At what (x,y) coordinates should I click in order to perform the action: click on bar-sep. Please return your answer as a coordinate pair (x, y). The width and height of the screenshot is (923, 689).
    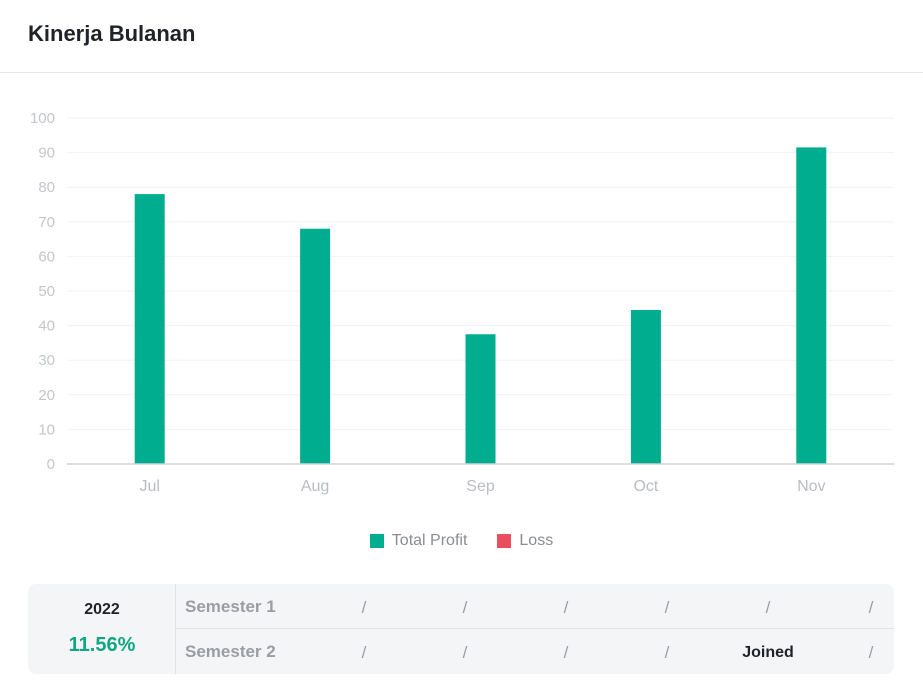
    Looking at the image, I should click on (480, 399).